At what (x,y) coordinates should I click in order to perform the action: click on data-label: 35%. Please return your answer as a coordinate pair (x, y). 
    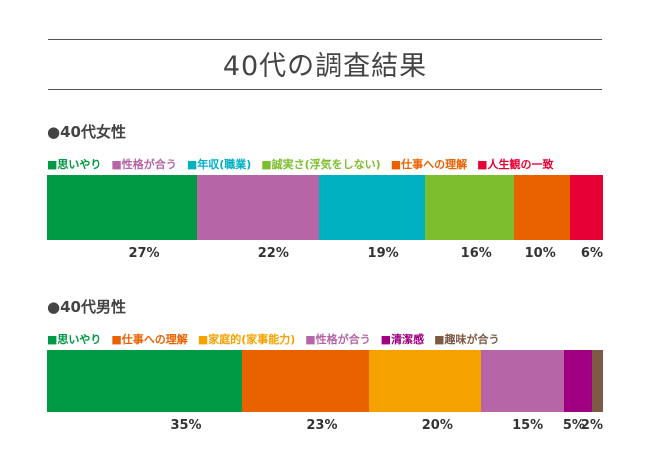
    Looking at the image, I should click on (186, 425).